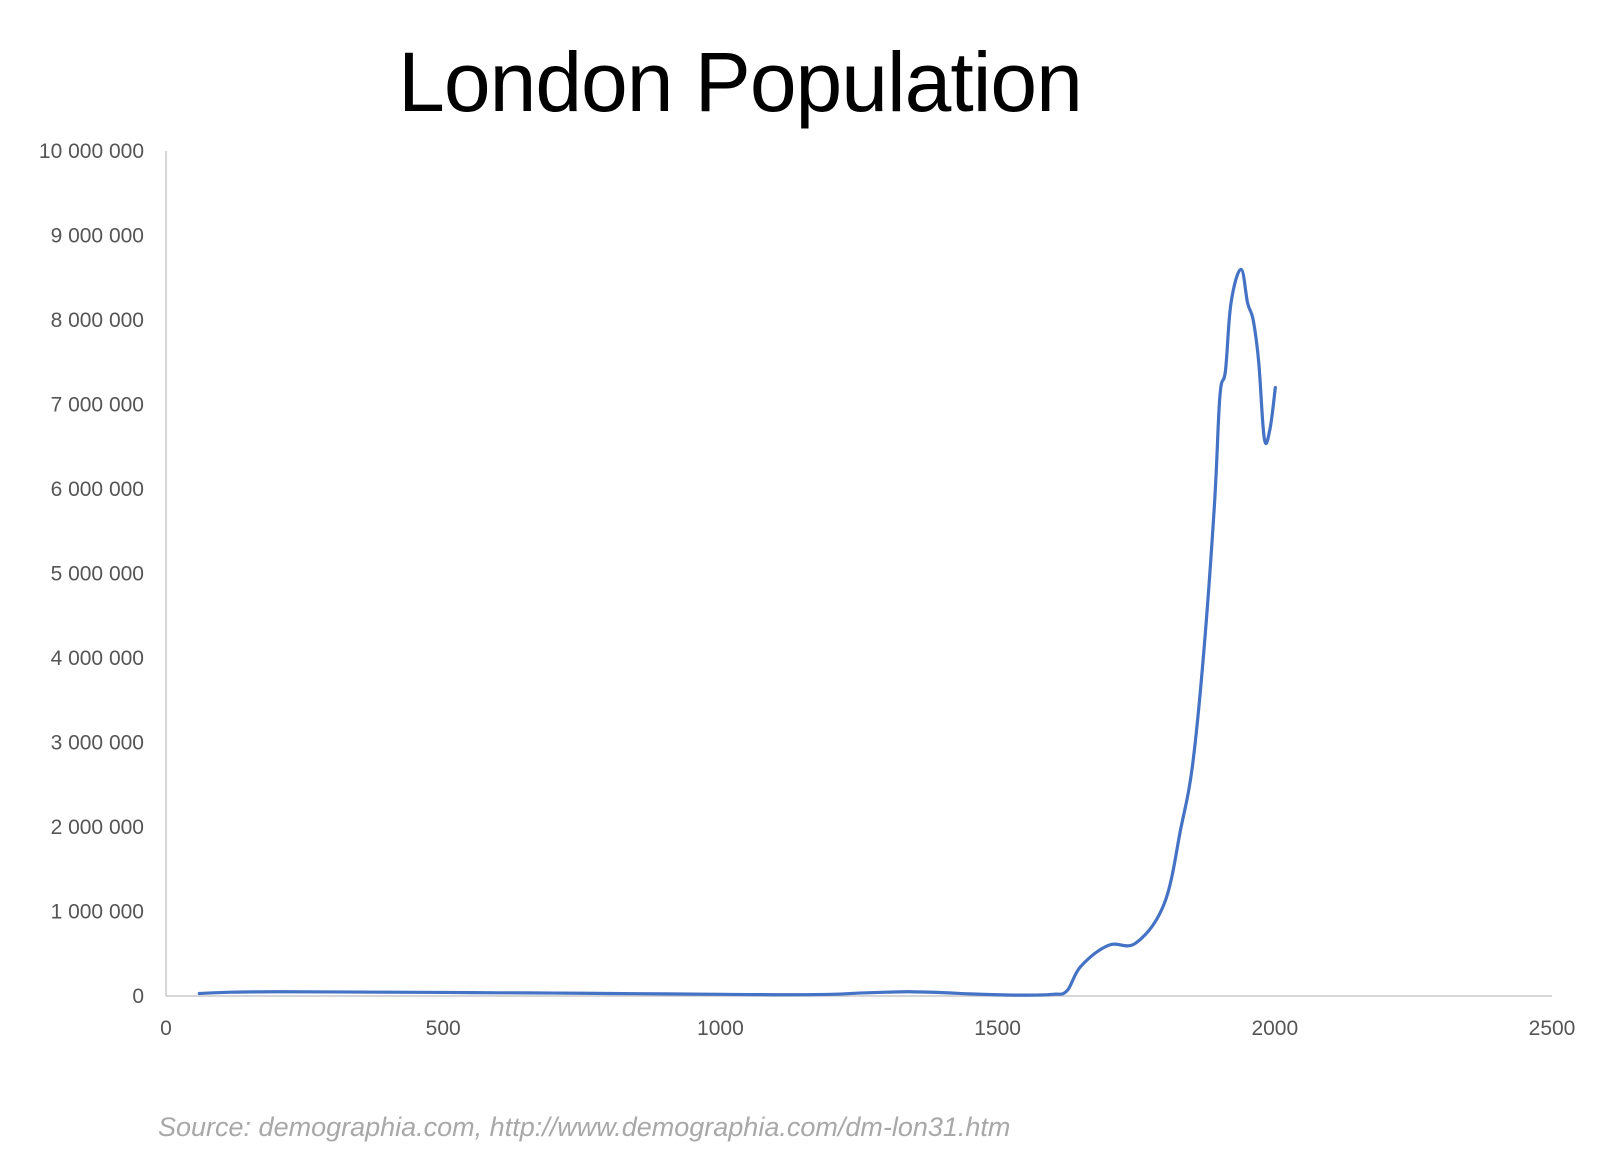 This screenshot has height=1164, width=1600. I want to click on y-tick-label: 0, so click(138, 996).